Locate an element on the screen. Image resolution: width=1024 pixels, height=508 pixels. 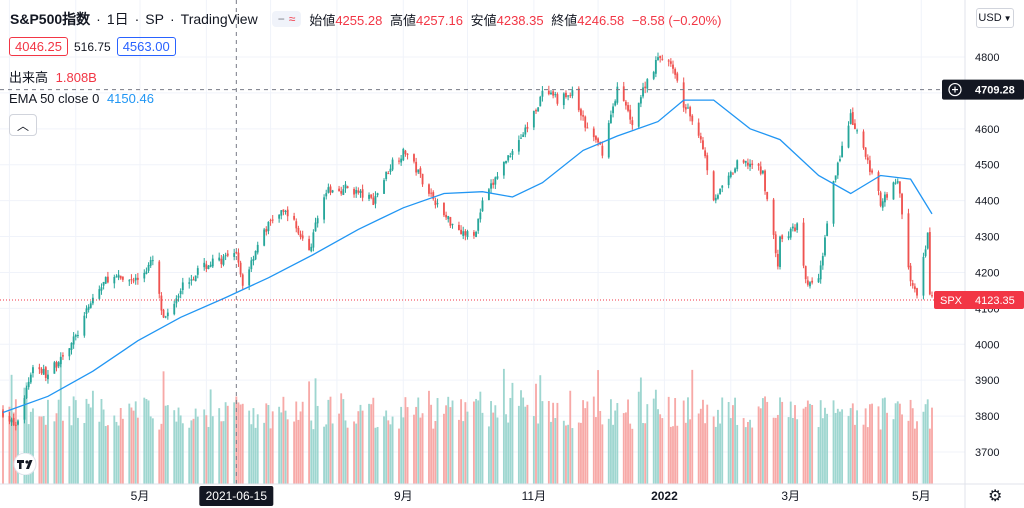
y-tick-label: 4800 is located at coordinates (987, 58).